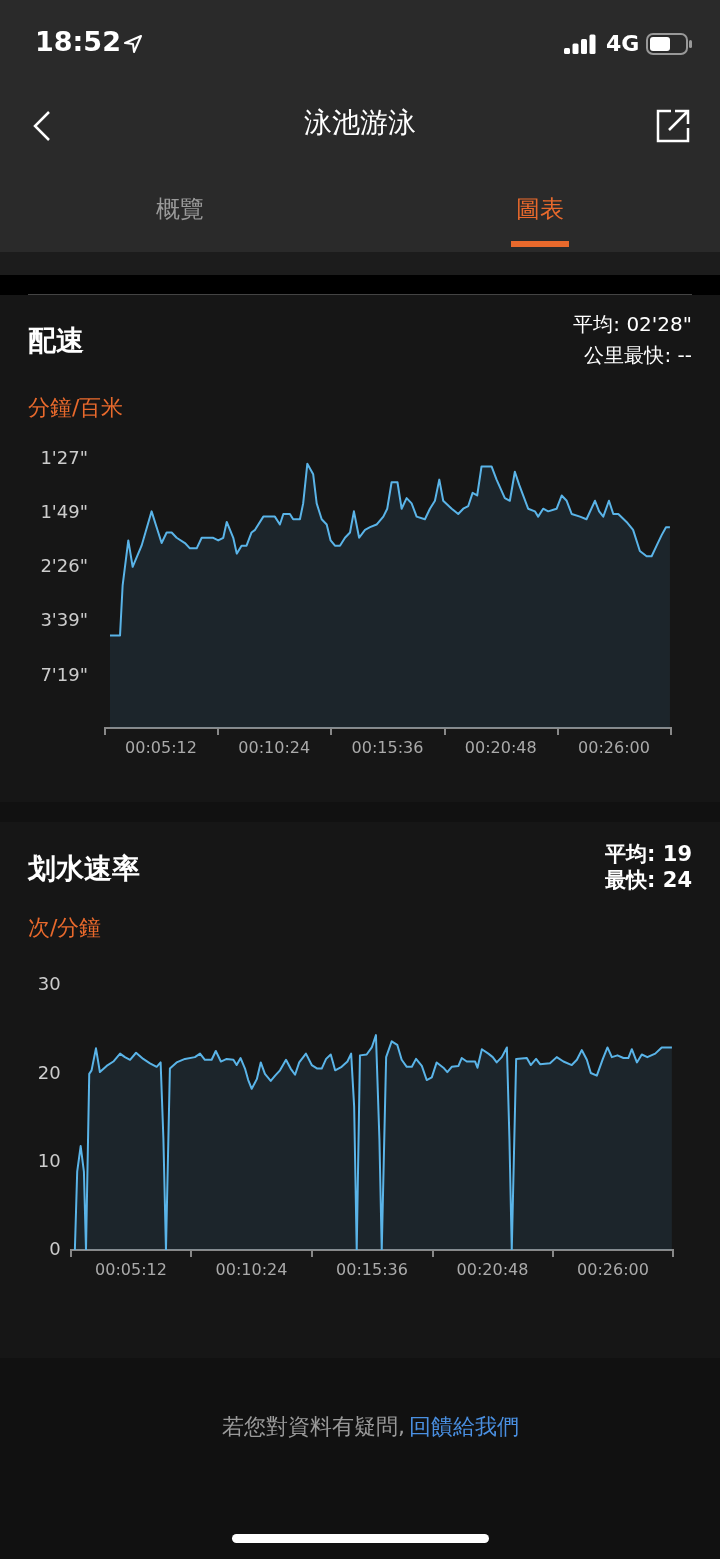 This screenshot has height=1559, width=720. Describe the element at coordinates (64, 458) in the screenshot. I see `text: 1'27"` at that location.